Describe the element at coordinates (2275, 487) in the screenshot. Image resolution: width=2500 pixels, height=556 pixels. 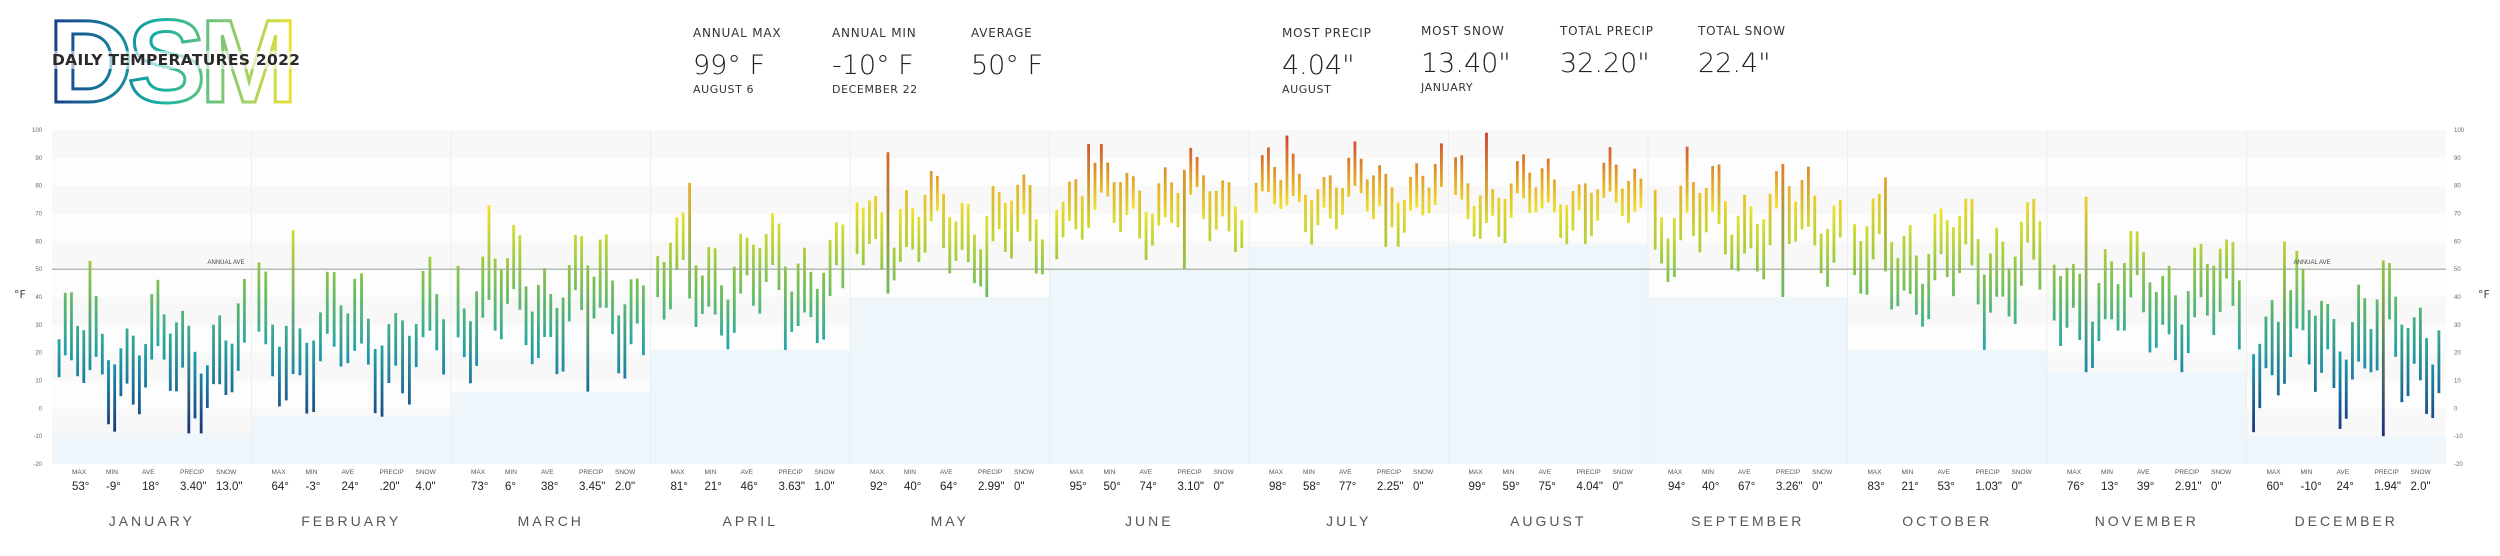
I see `month-stat-value: 60°` at that location.